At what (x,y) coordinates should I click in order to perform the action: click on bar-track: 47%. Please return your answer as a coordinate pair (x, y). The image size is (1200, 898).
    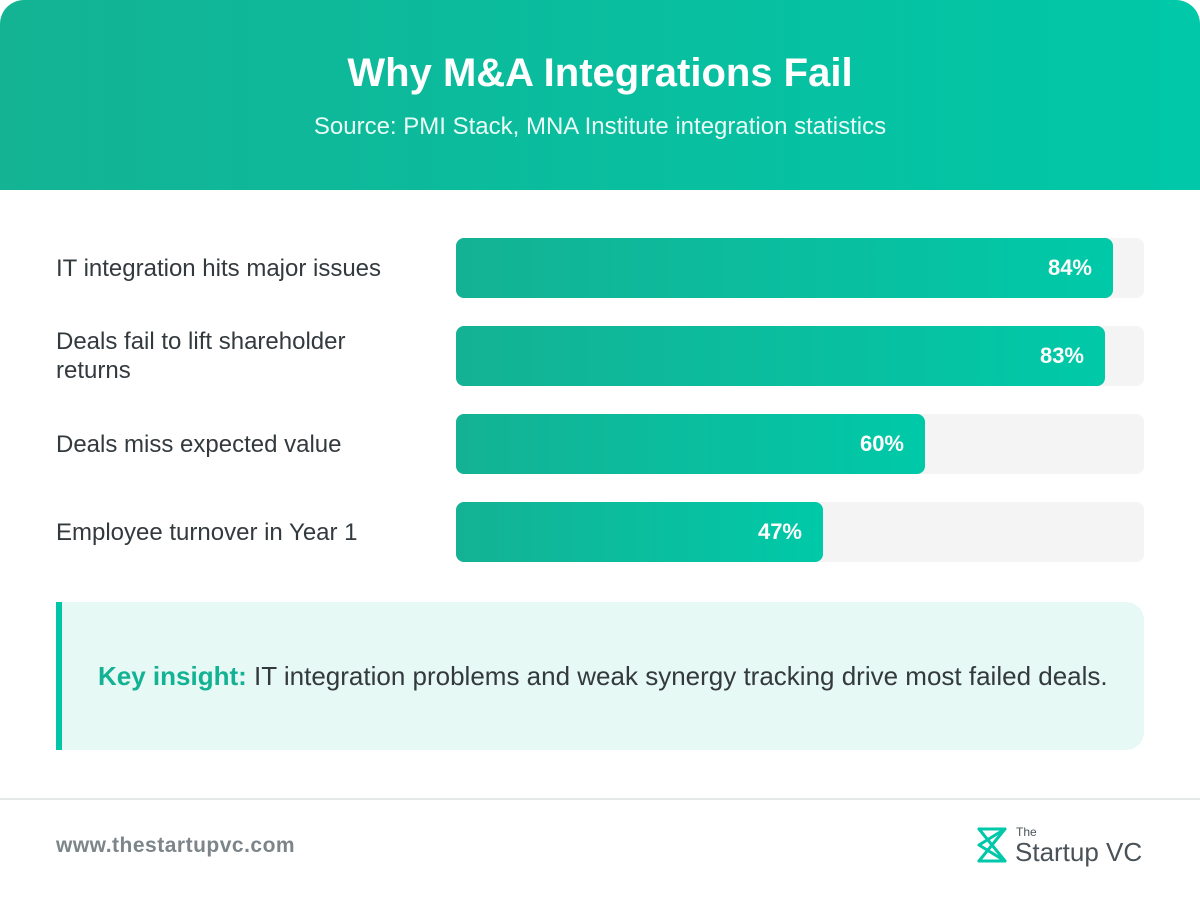
    Looking at the image, I should click on (800, 532).